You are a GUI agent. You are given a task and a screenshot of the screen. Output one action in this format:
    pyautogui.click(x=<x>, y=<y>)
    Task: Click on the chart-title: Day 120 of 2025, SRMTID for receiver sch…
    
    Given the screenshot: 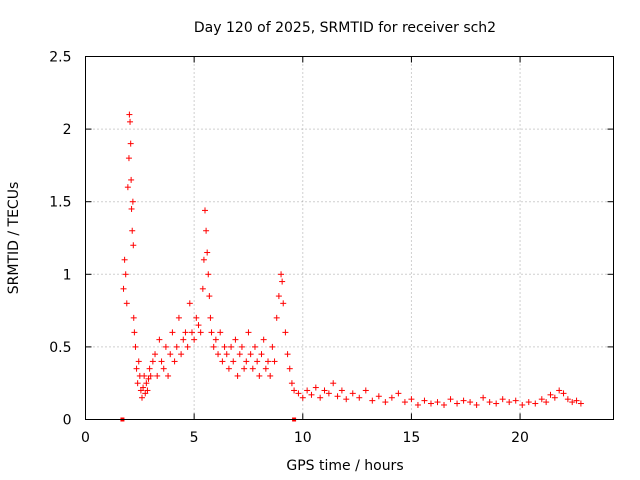 What is the action you would take?
    pyautogui.click(x=345, y=28)
    